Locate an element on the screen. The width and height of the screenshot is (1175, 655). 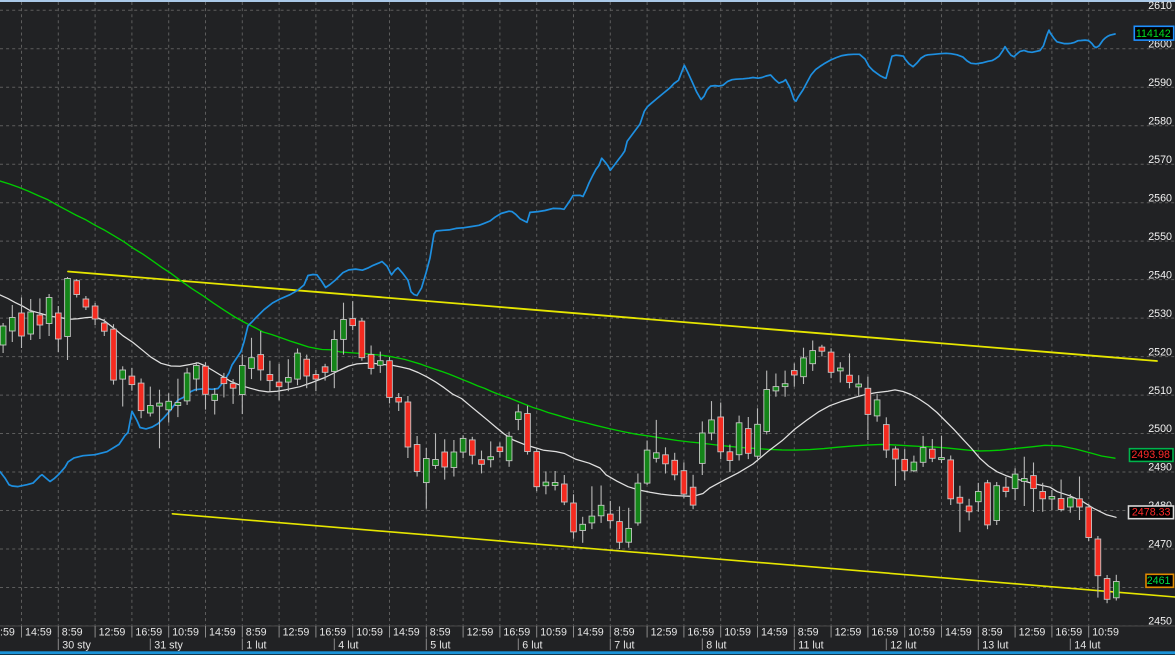
svg-text: 2550 is located at coordinates (1160, 237).